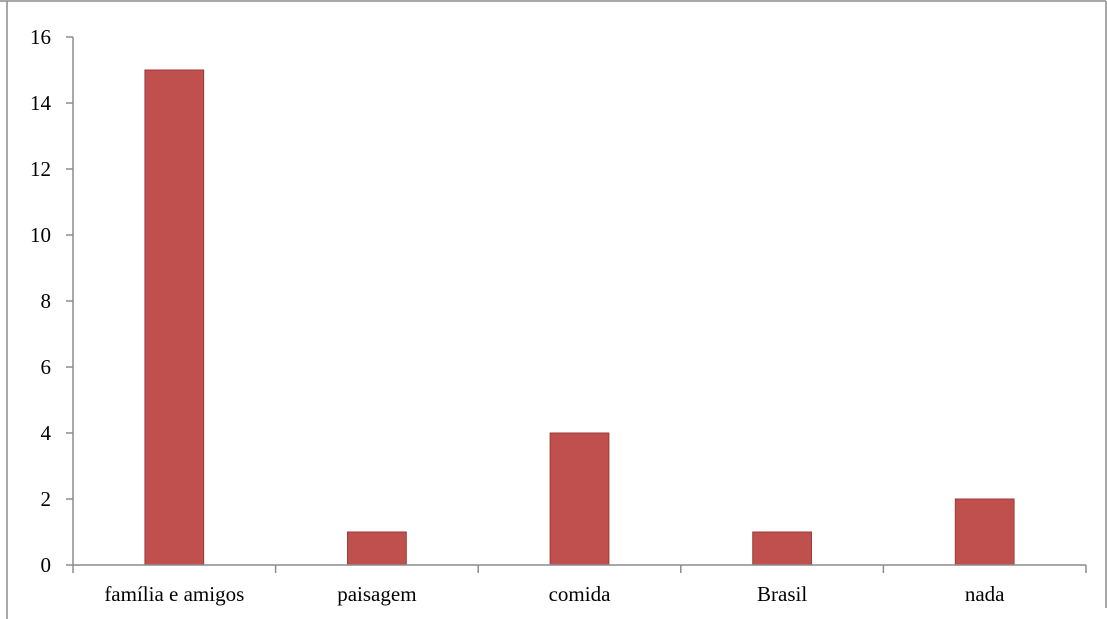 The height and width of the screenshot is (619, 1107). What do you see at coordinates (41, 103) in the screenshot?
I see `y-tick-label: 14` at bounding box center [41, 103].